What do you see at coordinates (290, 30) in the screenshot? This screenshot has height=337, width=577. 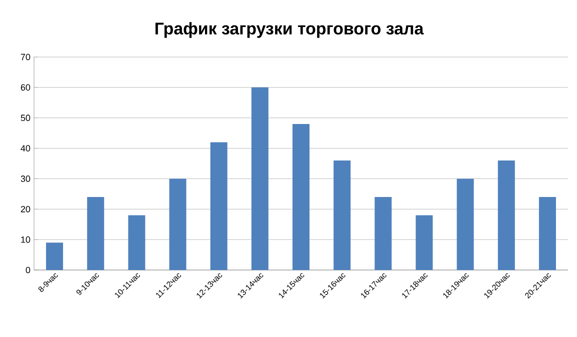 I see `chart-title: График загрузки торгового зала` at bounding box center [290, 30].